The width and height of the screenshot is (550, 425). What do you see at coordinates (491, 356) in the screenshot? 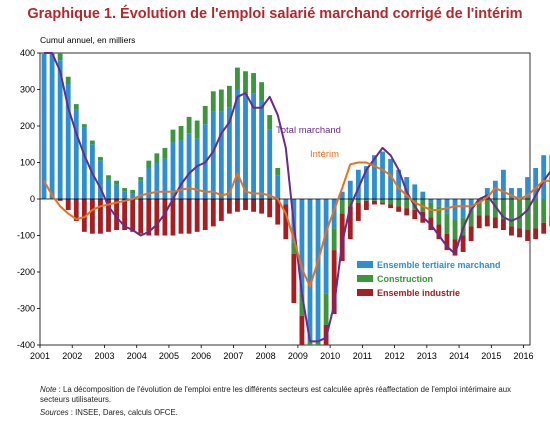
I see `x-tick-label: 2015` at bounding box center [491, 356].